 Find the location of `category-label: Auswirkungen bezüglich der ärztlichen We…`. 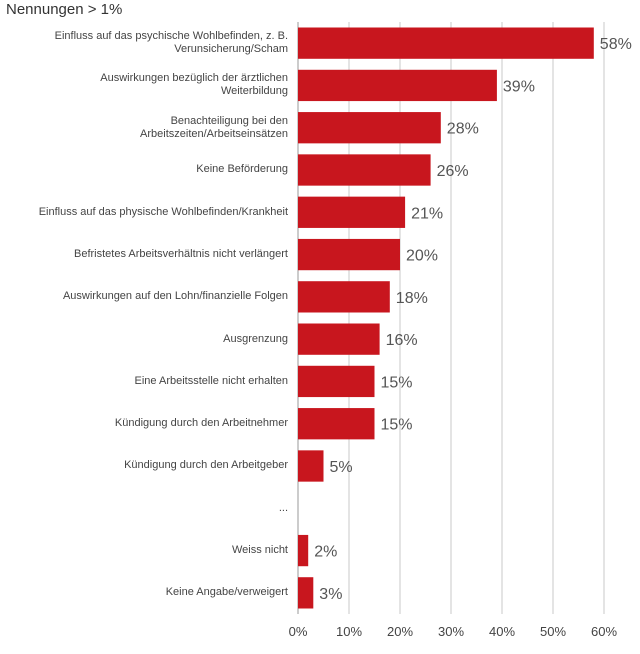

category-label: Auswirkungen bezüglich der ärztlichen We… is located at coordinates (194, 85).